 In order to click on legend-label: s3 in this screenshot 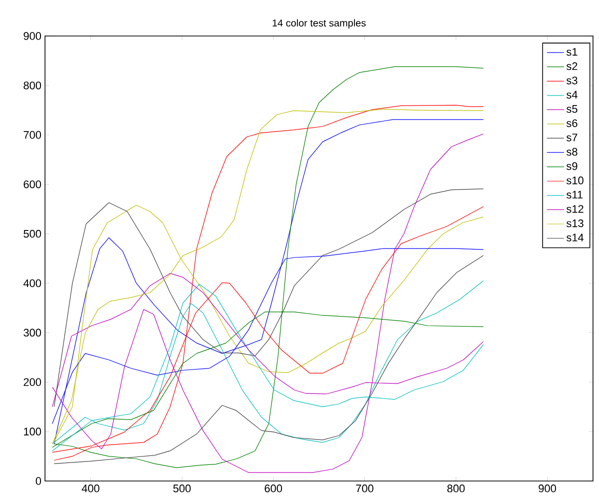, I will do `click(572, 80)`.